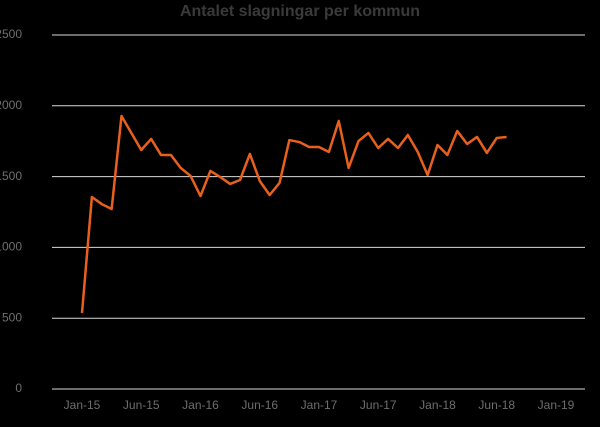 The height and width of the screenshot is (427, 600). I want to click on y-tick-label: 500, so click(12, 317).